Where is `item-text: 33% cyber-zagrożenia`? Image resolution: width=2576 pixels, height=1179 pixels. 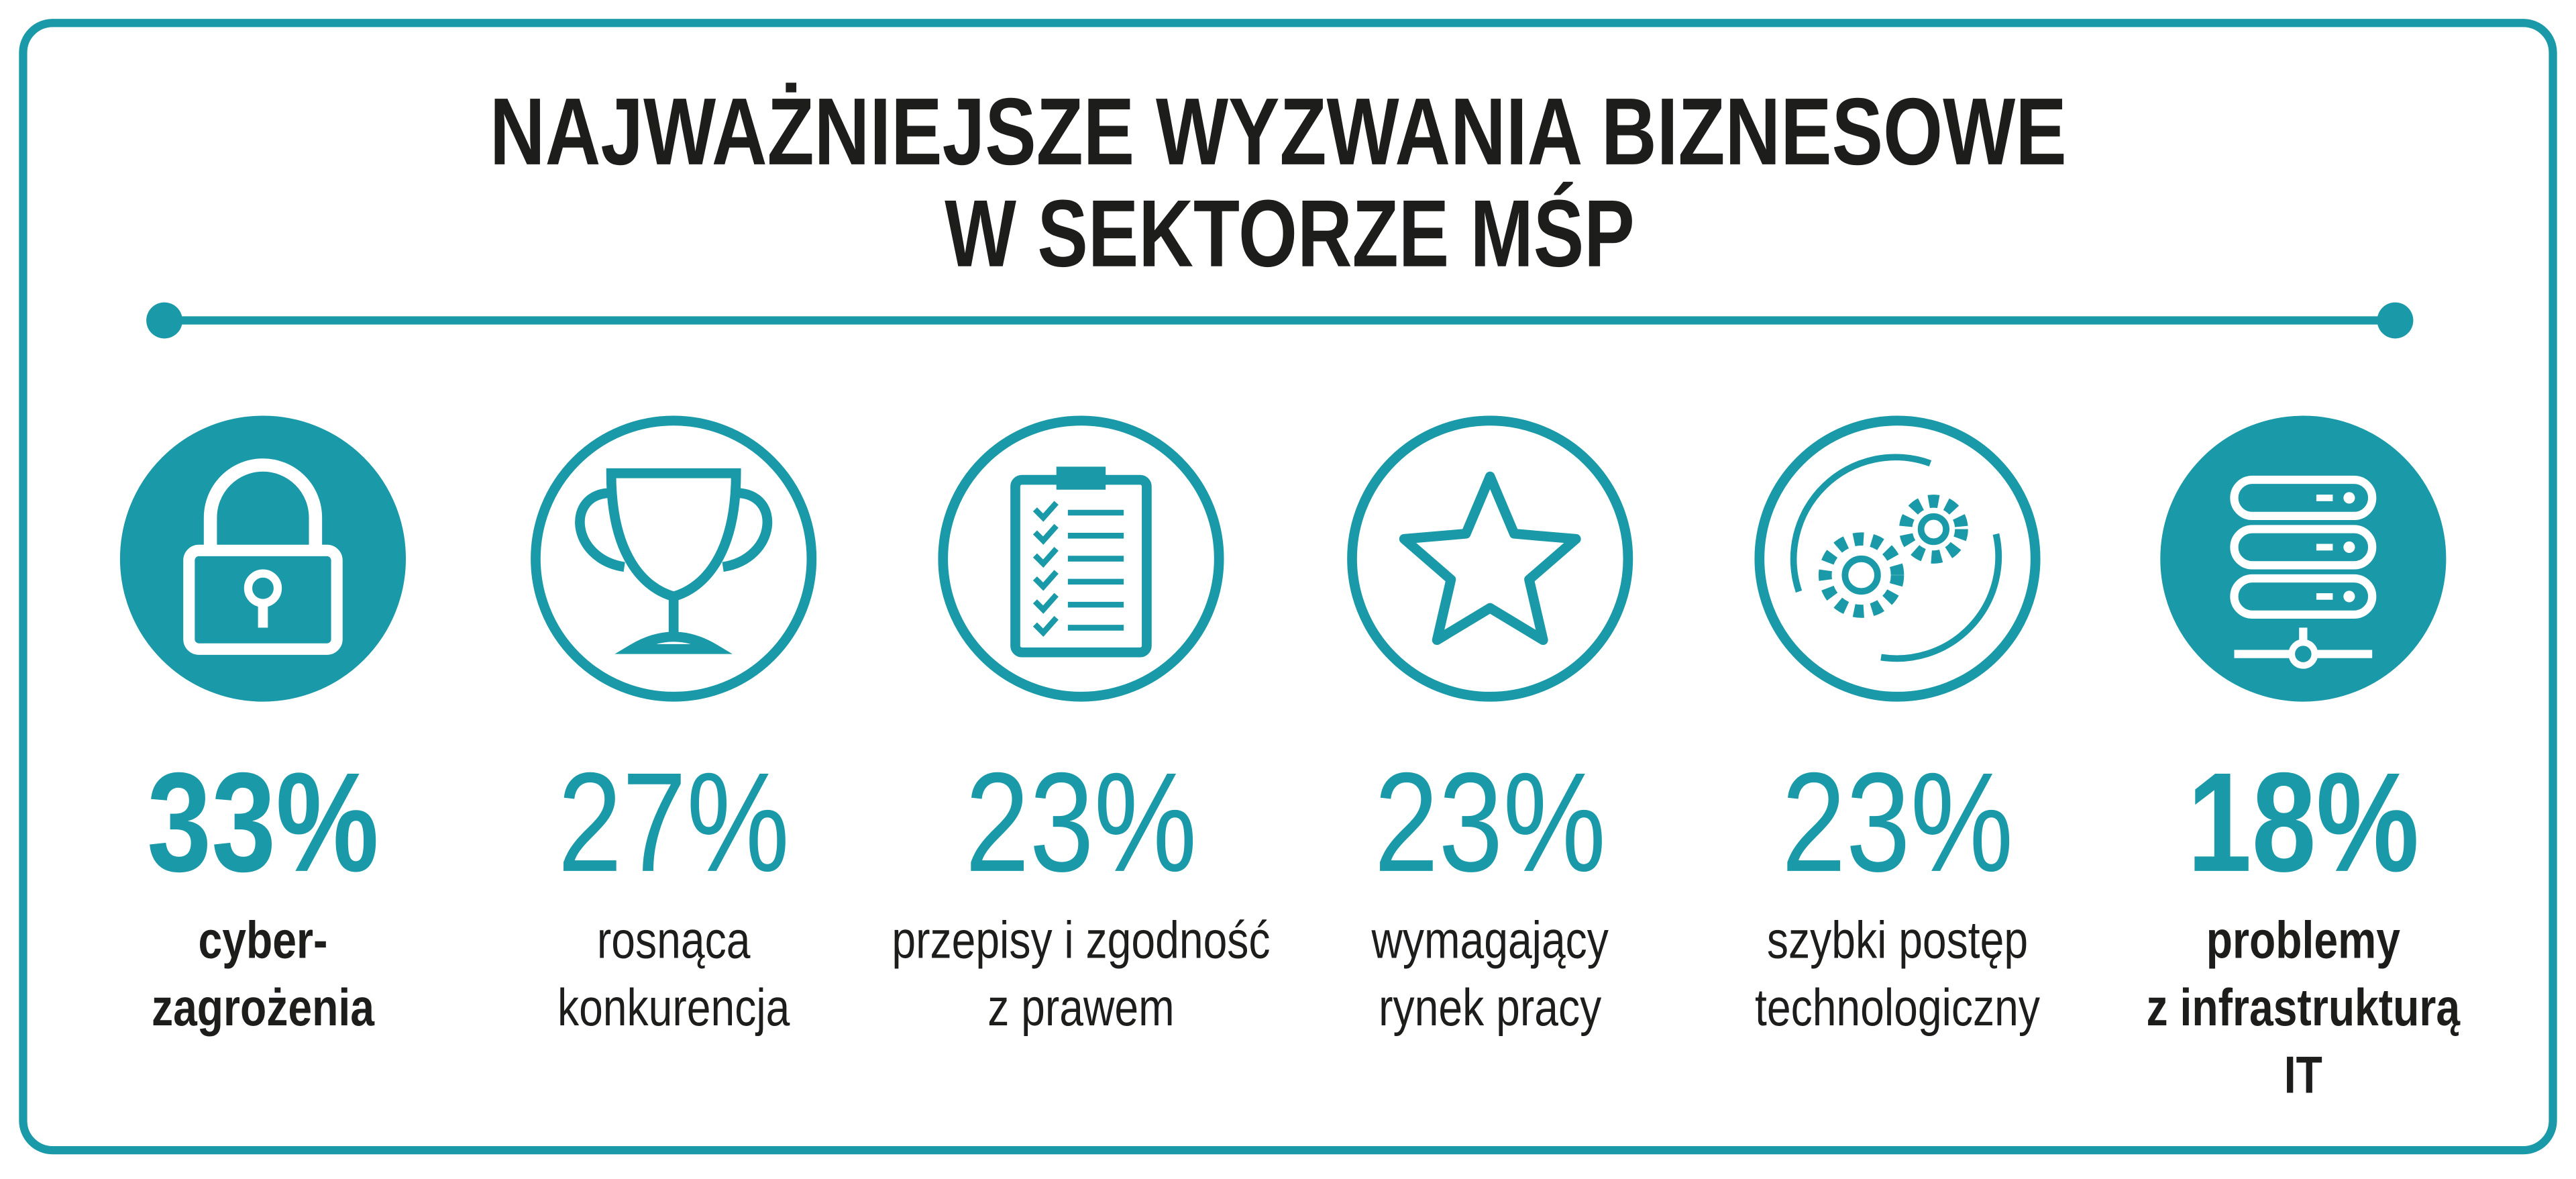
item-text: 33% cyber-zagrożenia is located at coordinates (263, 890).